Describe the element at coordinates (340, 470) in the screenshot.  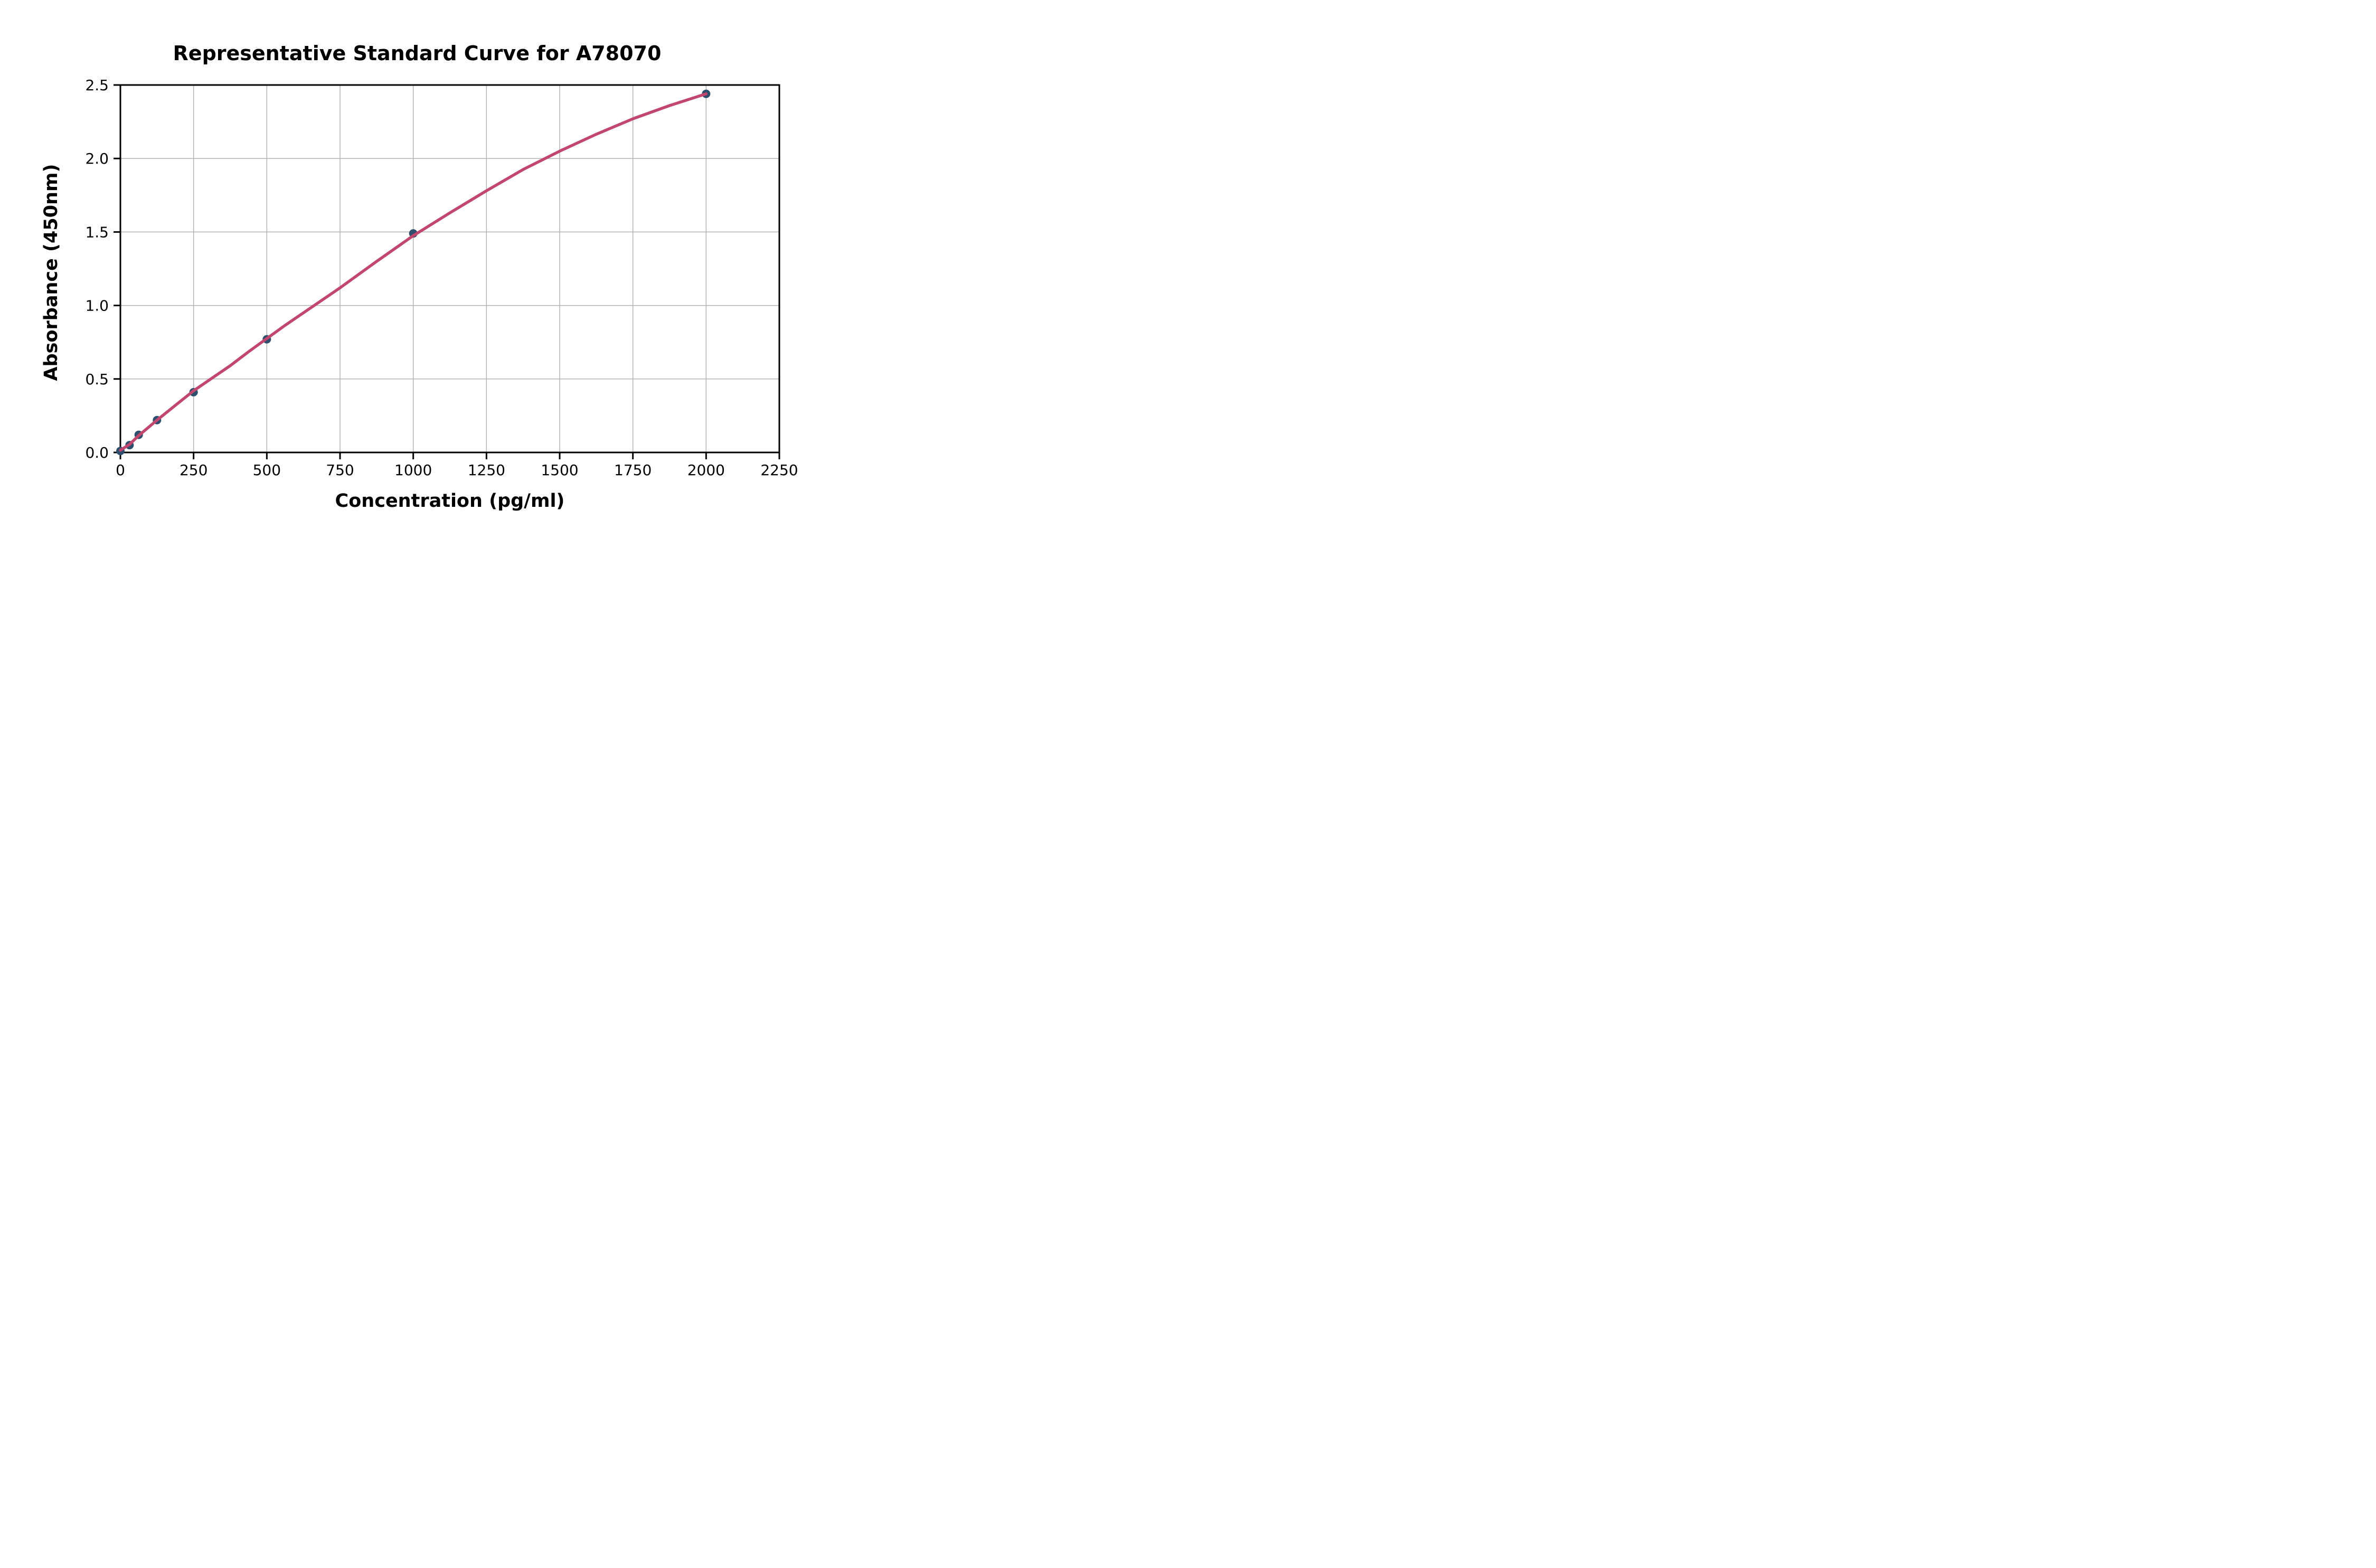
I see `x-tick-label: 750` at that location.